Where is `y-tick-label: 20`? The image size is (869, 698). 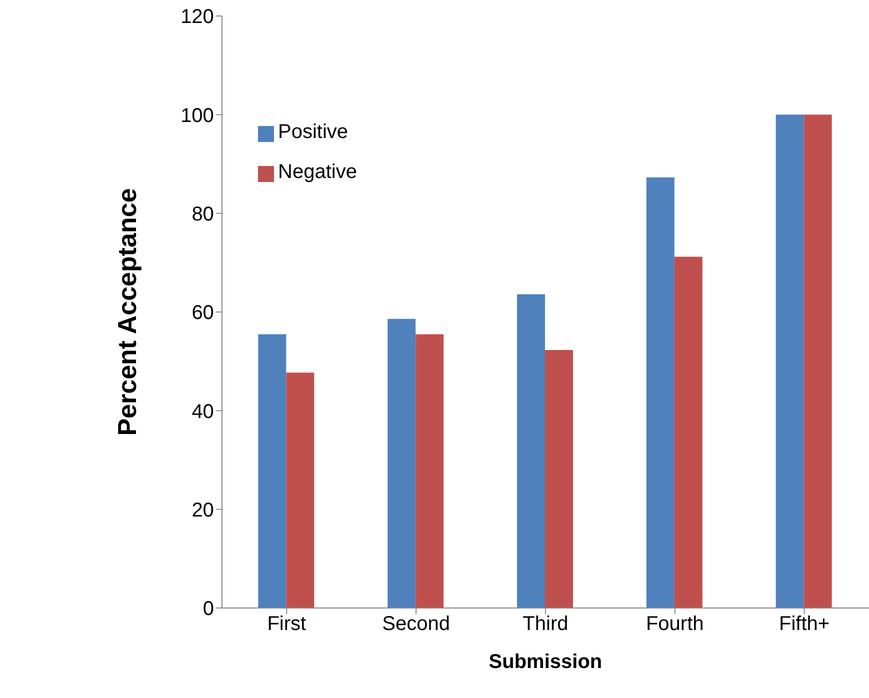 y-tick-label: 20 is located at coordinates (203, 510).